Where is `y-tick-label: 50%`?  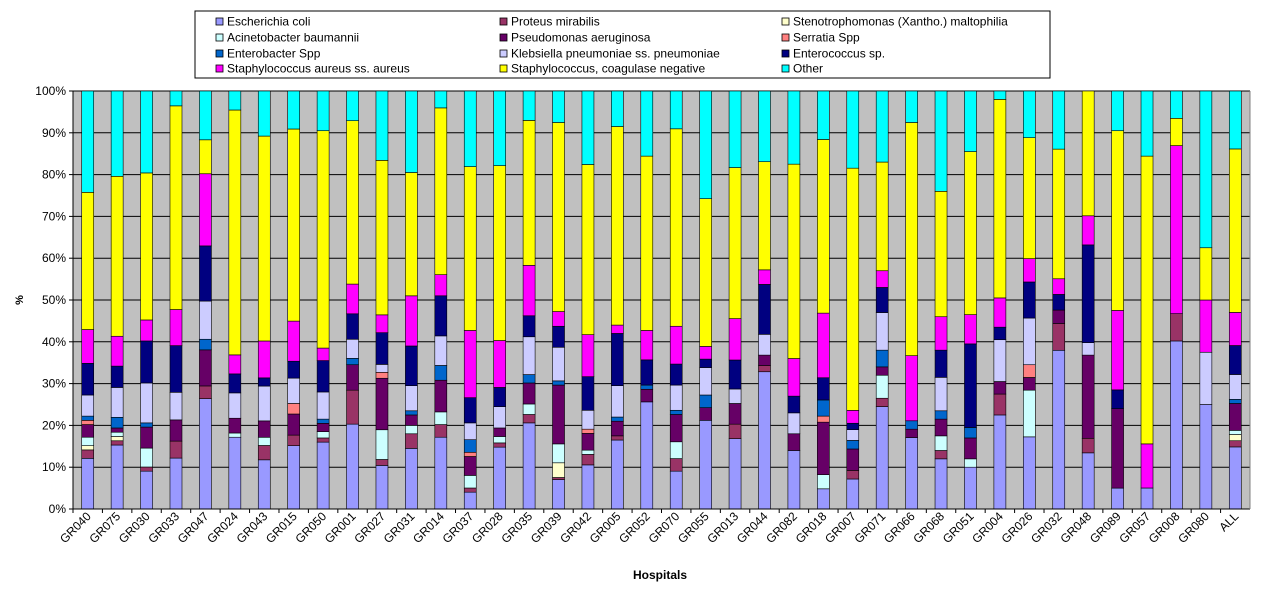 y-tick-label: 50% is located at coordinates (54, 300).